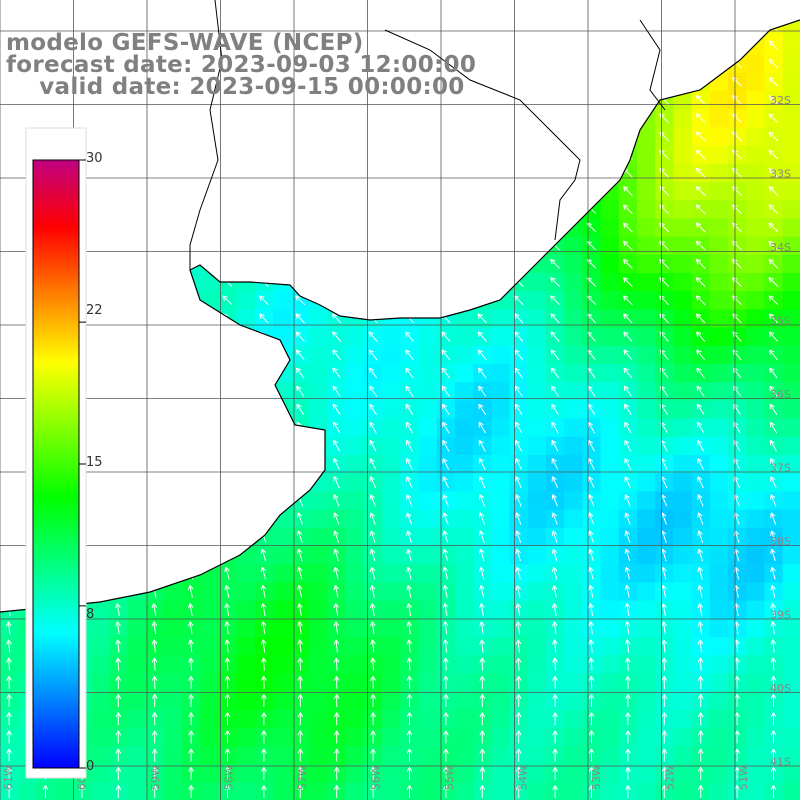 The height and width of the screenshot is (800, 800). I want to click on svg-text: 36S, so click(780, 394).